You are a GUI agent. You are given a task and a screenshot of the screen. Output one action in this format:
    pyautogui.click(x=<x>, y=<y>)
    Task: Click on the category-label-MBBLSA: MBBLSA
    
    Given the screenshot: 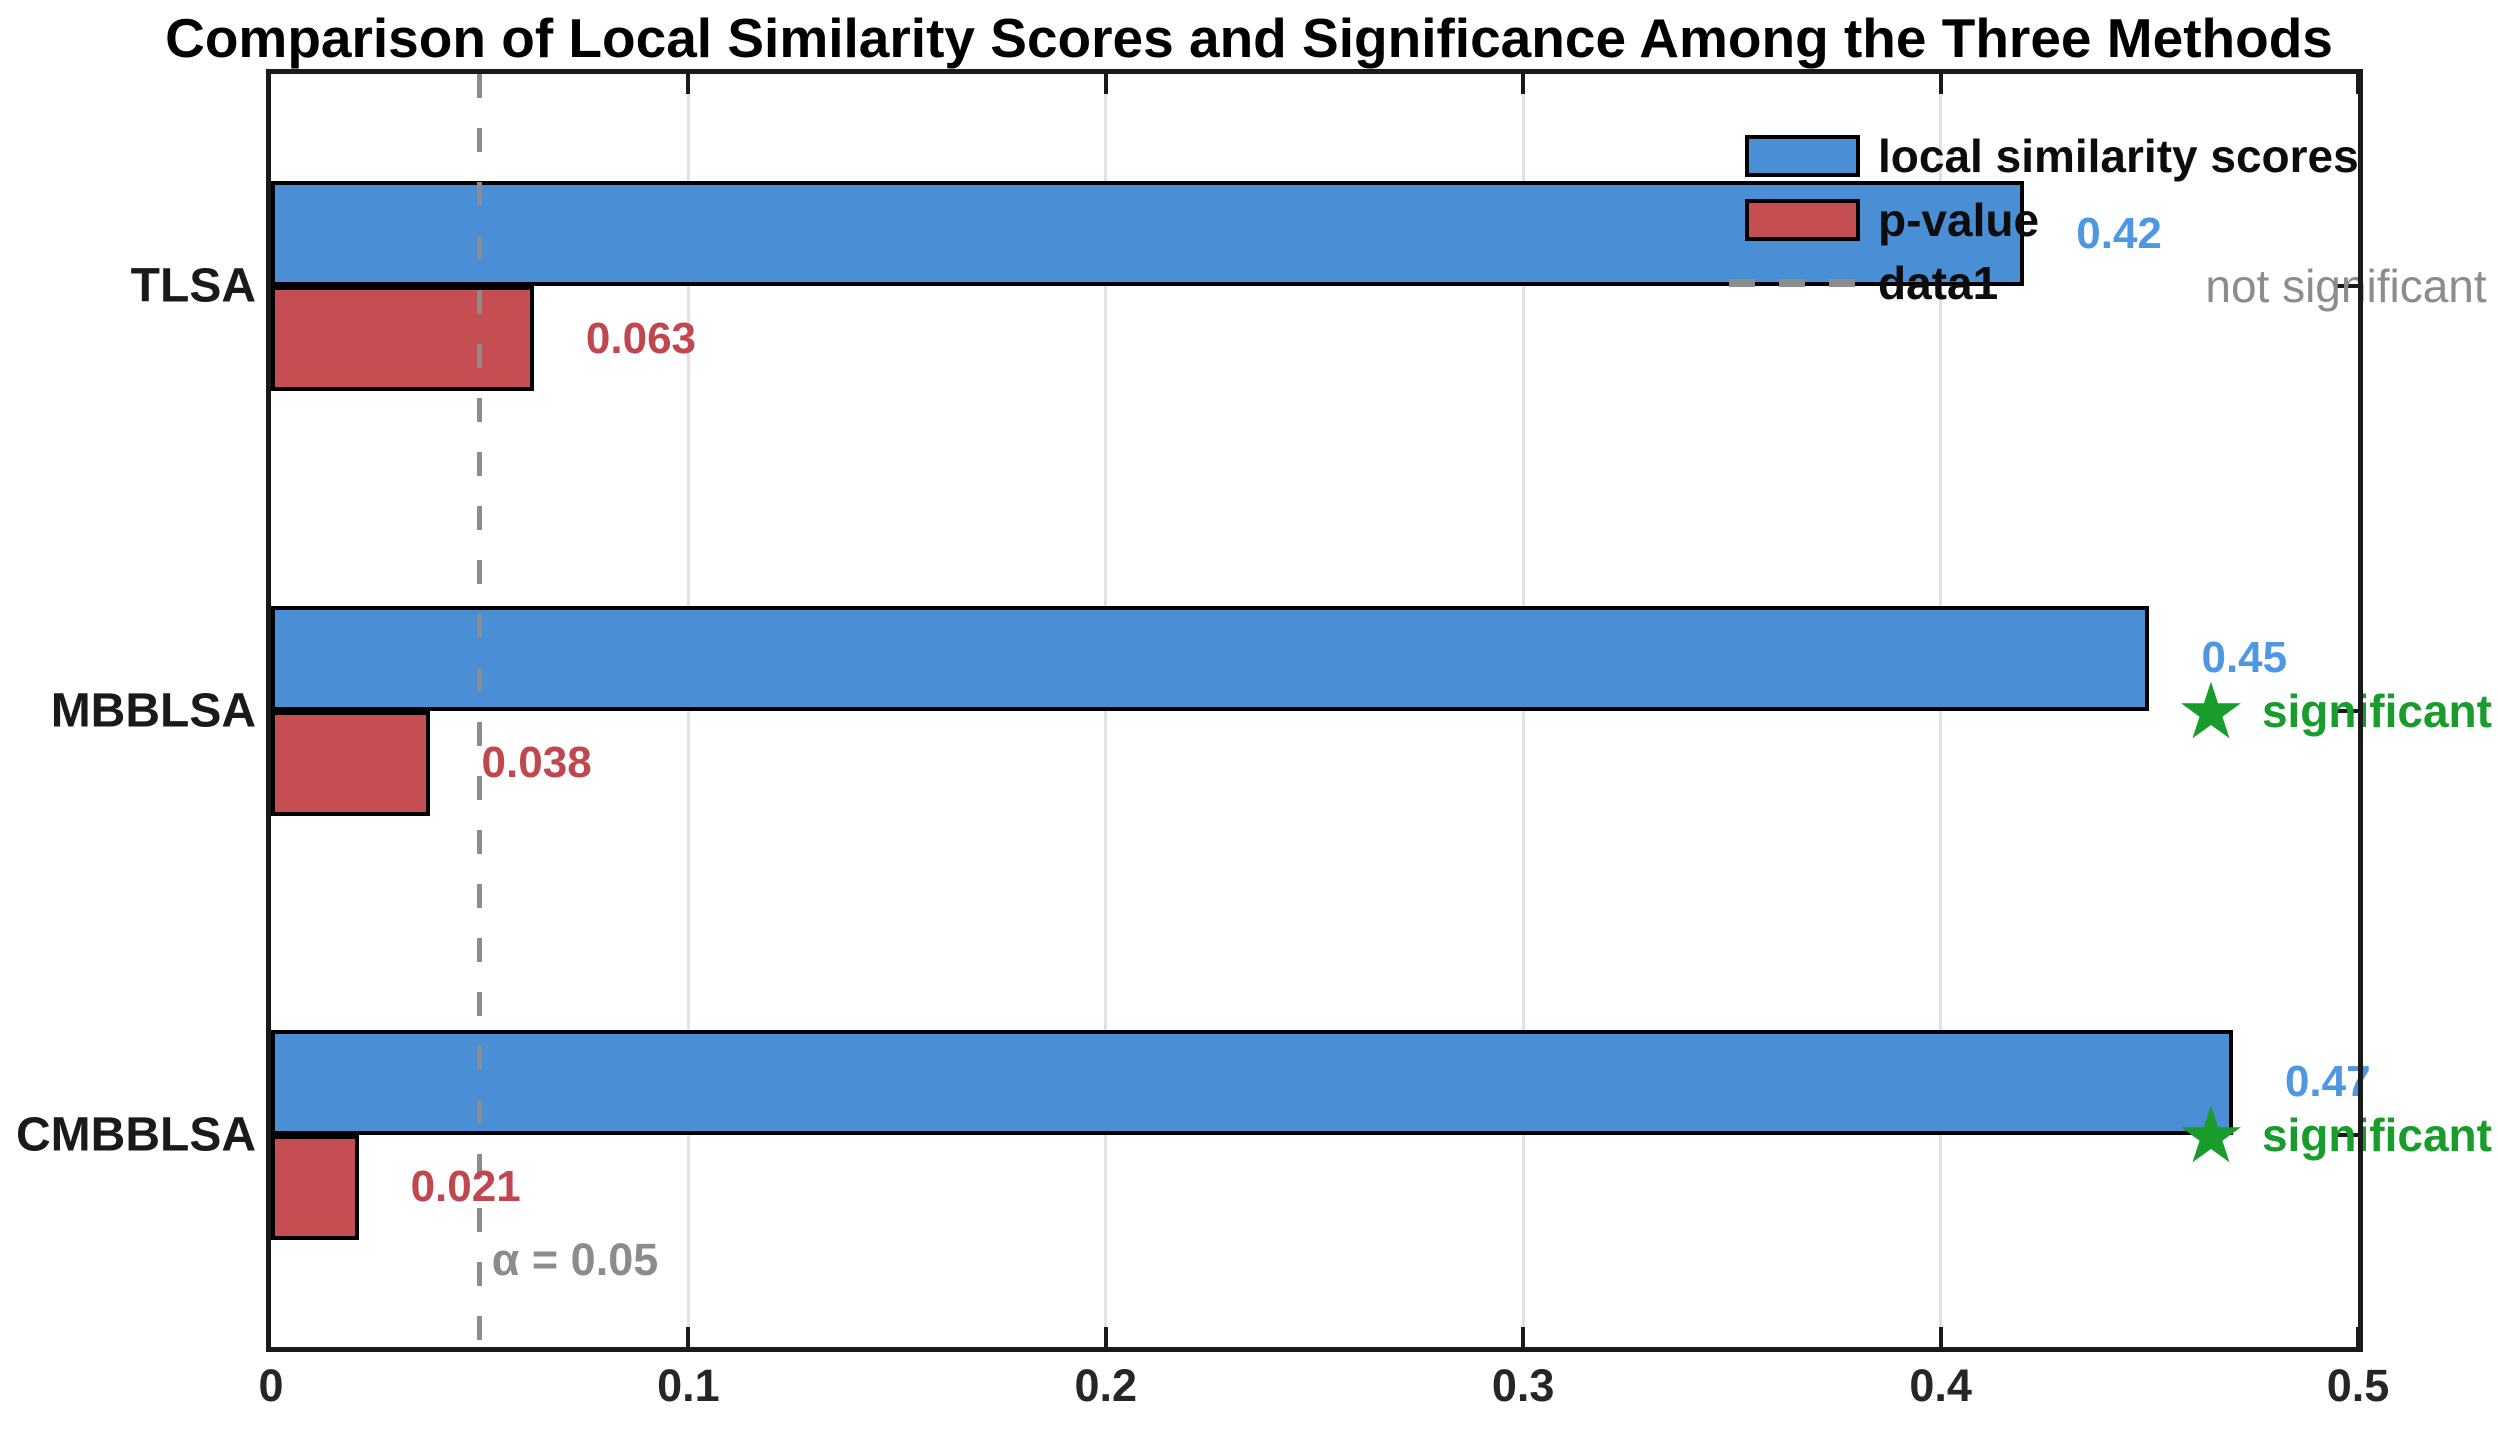 What is the action you would take?
    pyautogui.click(x=153, y=710)
    